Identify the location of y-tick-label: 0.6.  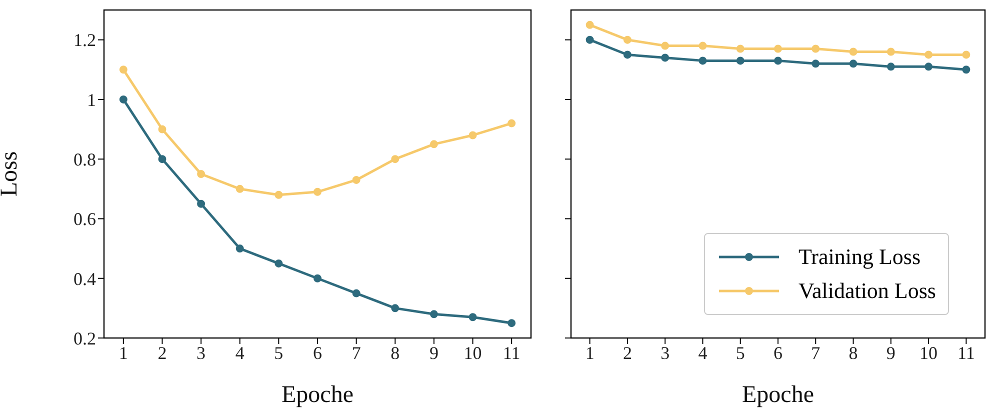
(85, 219).